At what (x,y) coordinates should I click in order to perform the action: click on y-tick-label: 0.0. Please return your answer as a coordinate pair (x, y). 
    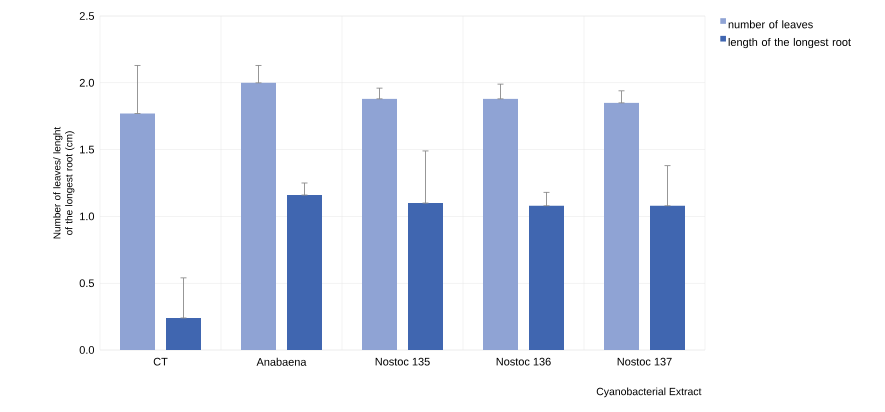
    Looking at the image, I should click on (87, 350).